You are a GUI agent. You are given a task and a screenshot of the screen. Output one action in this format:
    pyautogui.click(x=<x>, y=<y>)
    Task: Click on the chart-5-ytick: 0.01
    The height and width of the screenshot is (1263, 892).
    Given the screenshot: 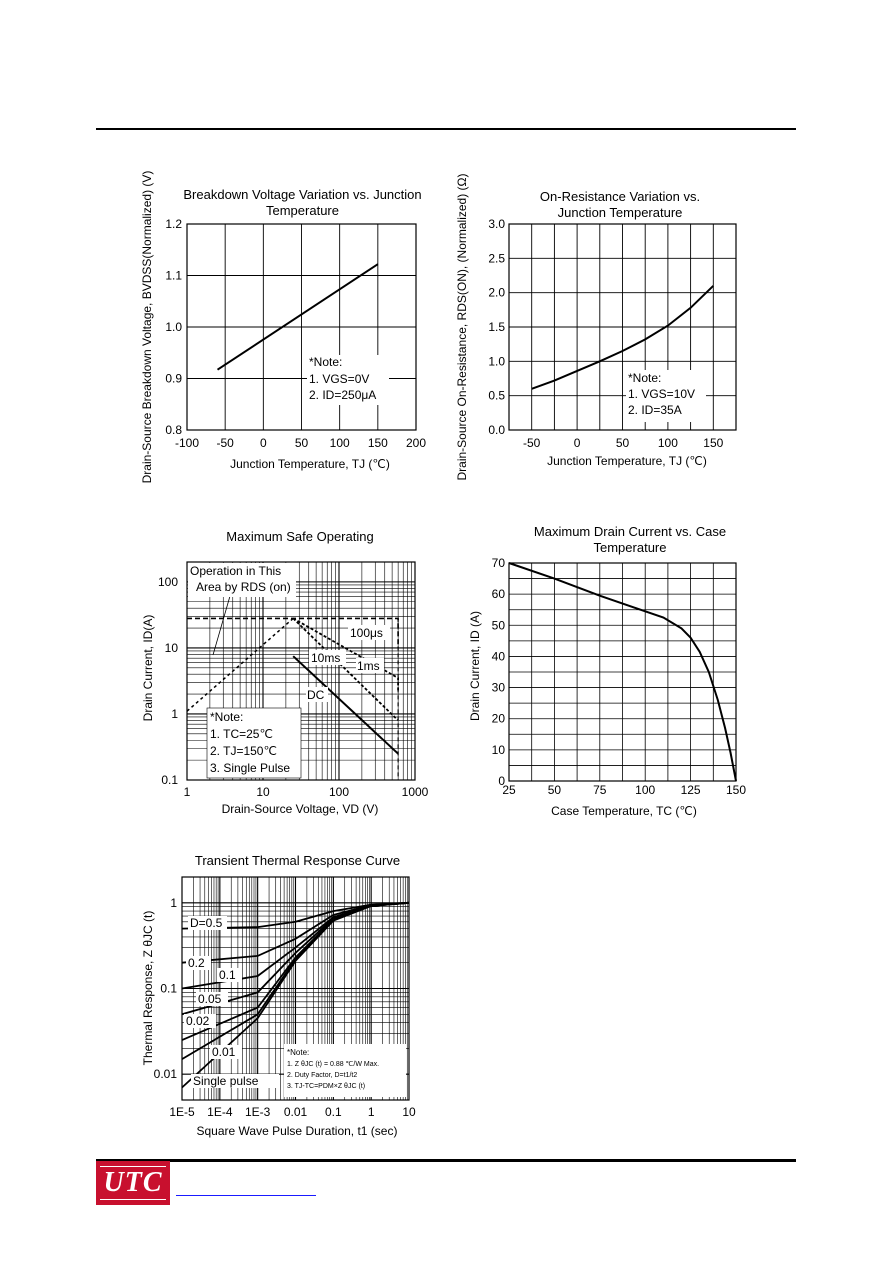 What is the action you would take?
    pyautogui.click(x=166, y=1074)
    